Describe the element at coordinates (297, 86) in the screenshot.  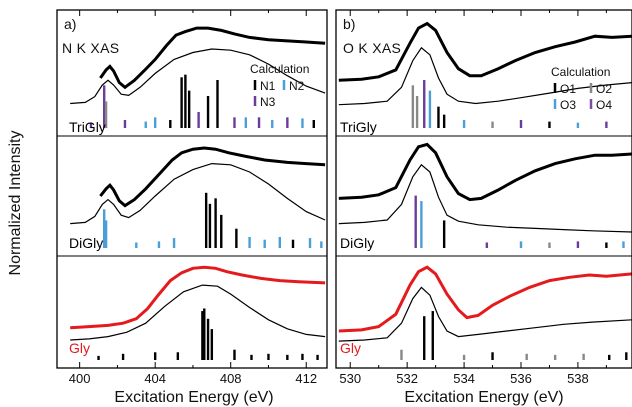
I see `legend-label-n2: N2` at that location.